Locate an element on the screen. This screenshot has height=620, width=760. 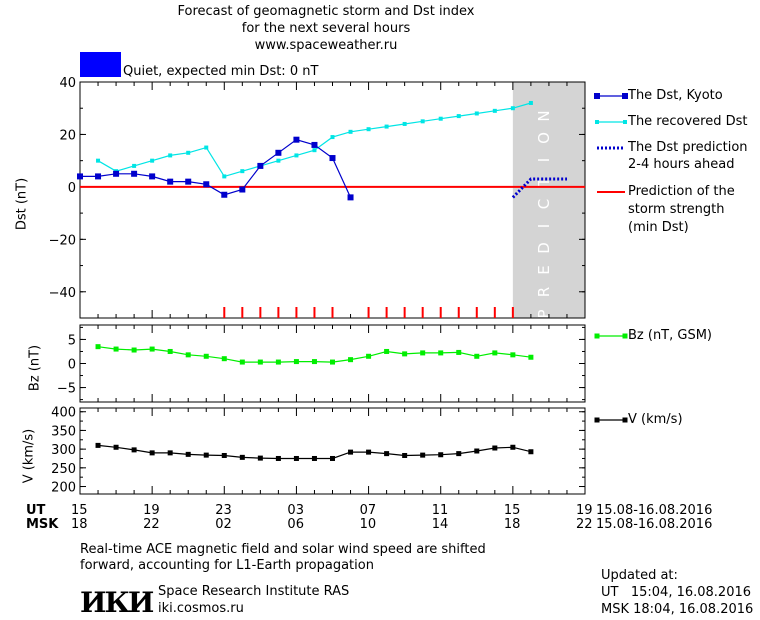
ut-tick-label: 11 is located at coordinates (440, 510).